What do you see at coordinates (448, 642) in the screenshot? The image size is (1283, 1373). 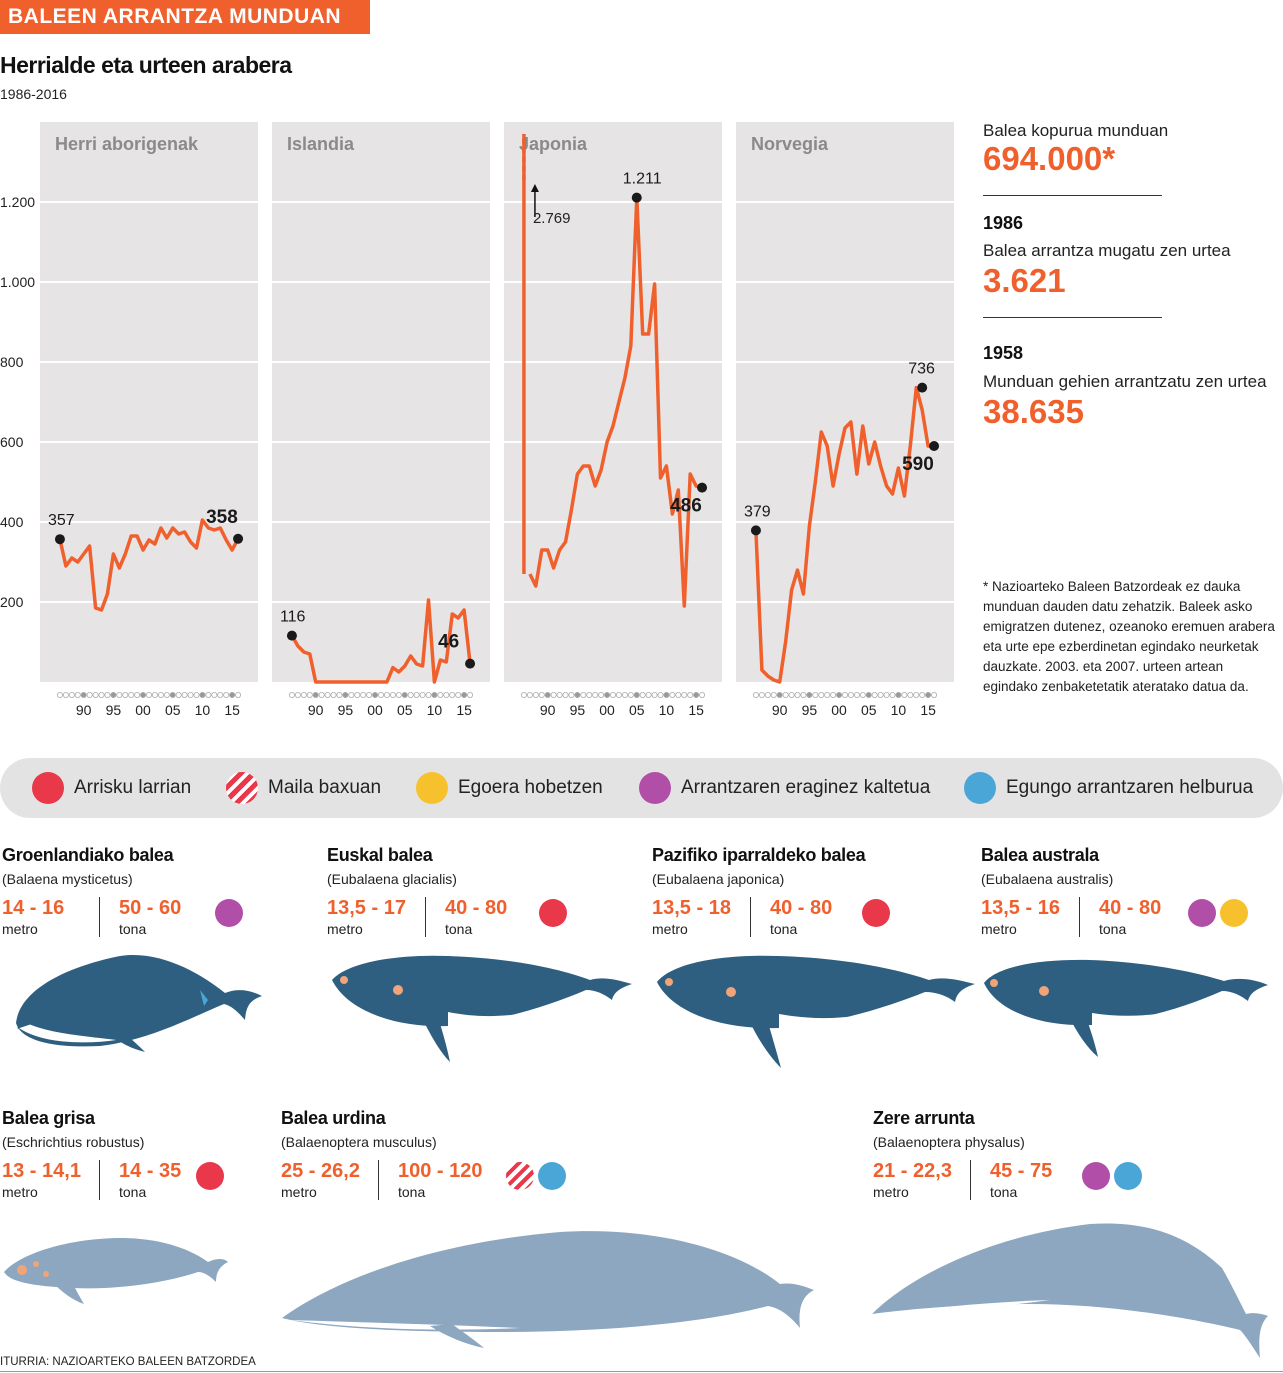 I see `data-label: 46` at bounding box center [448, 642].